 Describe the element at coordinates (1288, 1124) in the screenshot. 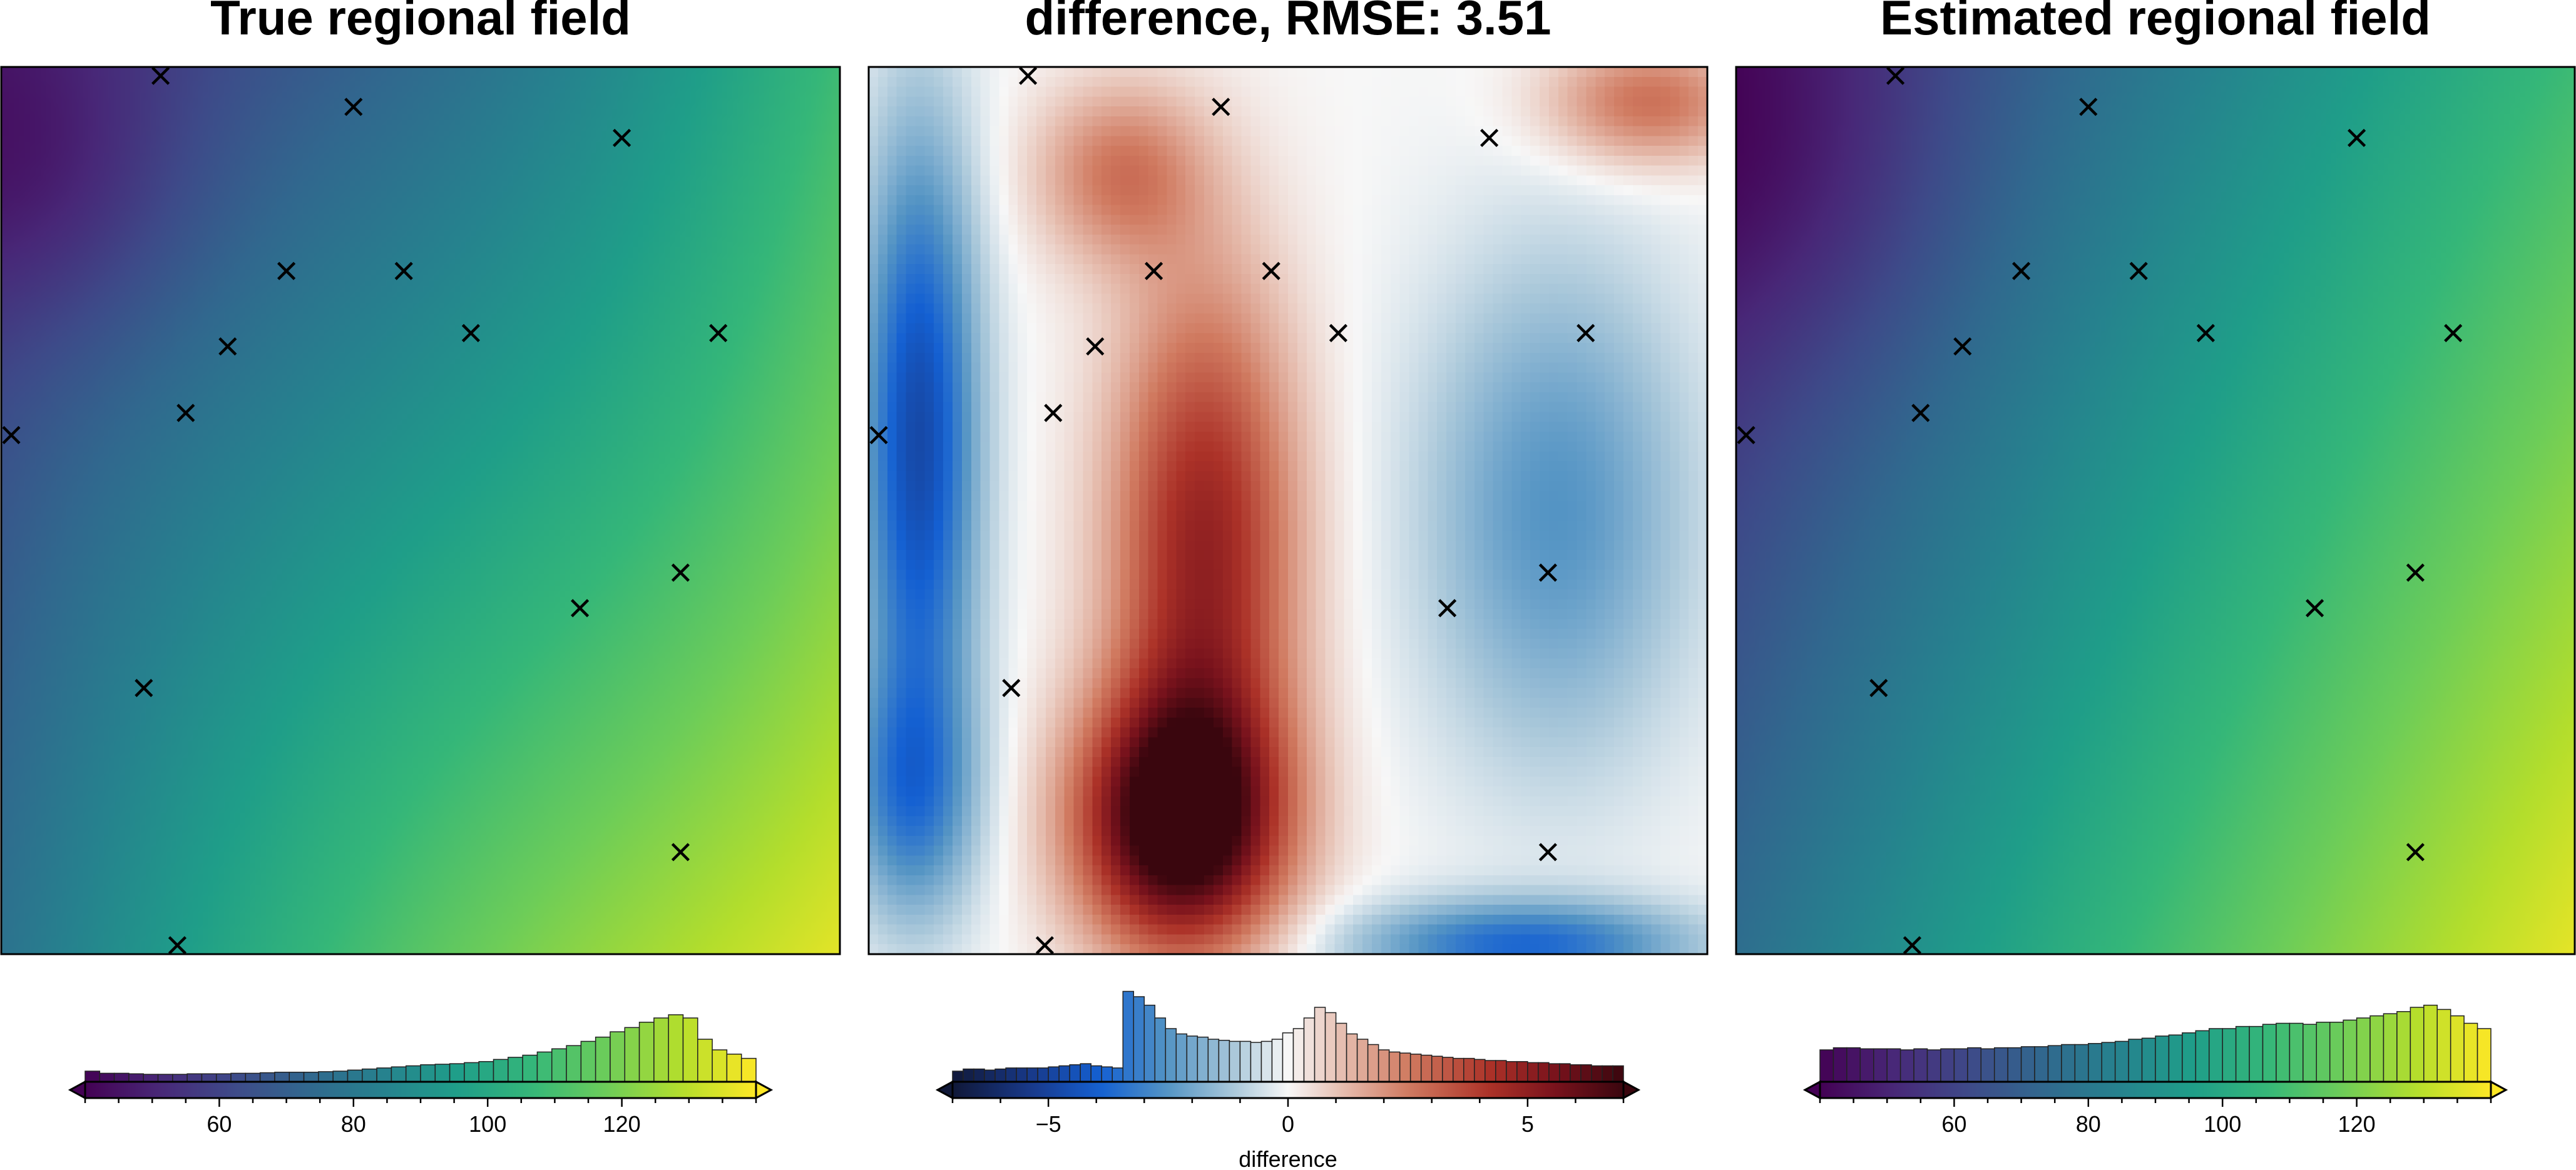

I see `colorbar-tick-label: 0` at that location.